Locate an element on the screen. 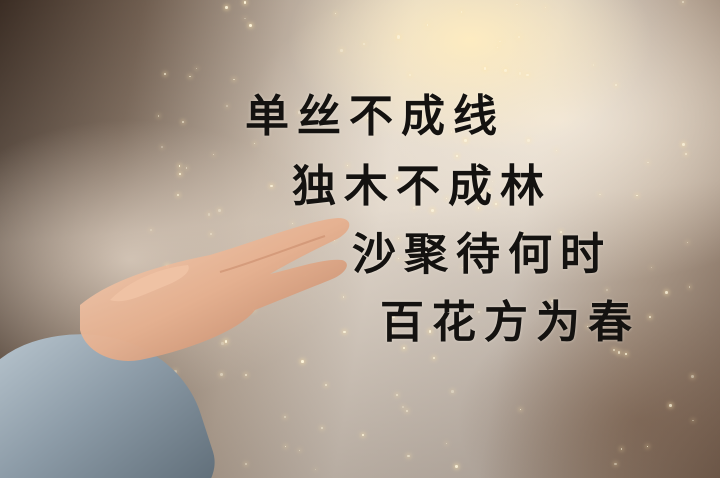  poem-line-2: 独木不成林 is located at coordinates (422, 186).